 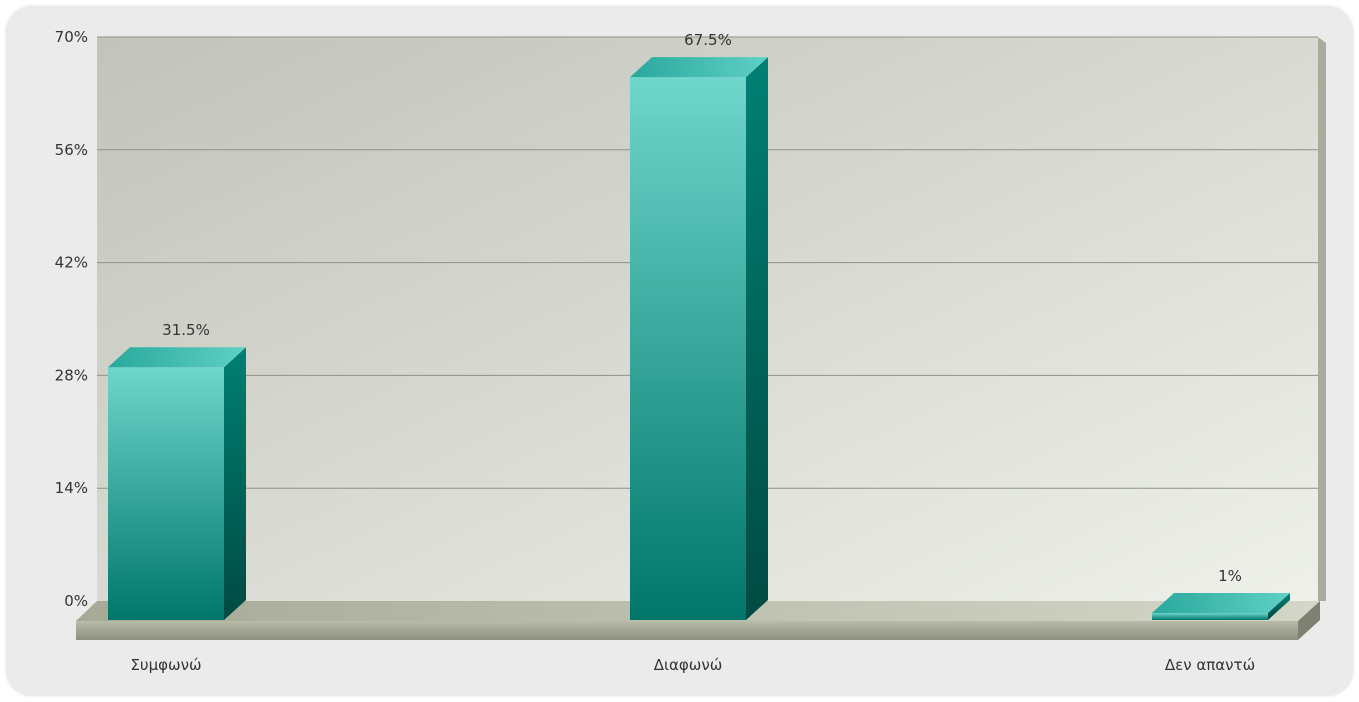 I want to click on floor-side, so click(x=1309, y=620).